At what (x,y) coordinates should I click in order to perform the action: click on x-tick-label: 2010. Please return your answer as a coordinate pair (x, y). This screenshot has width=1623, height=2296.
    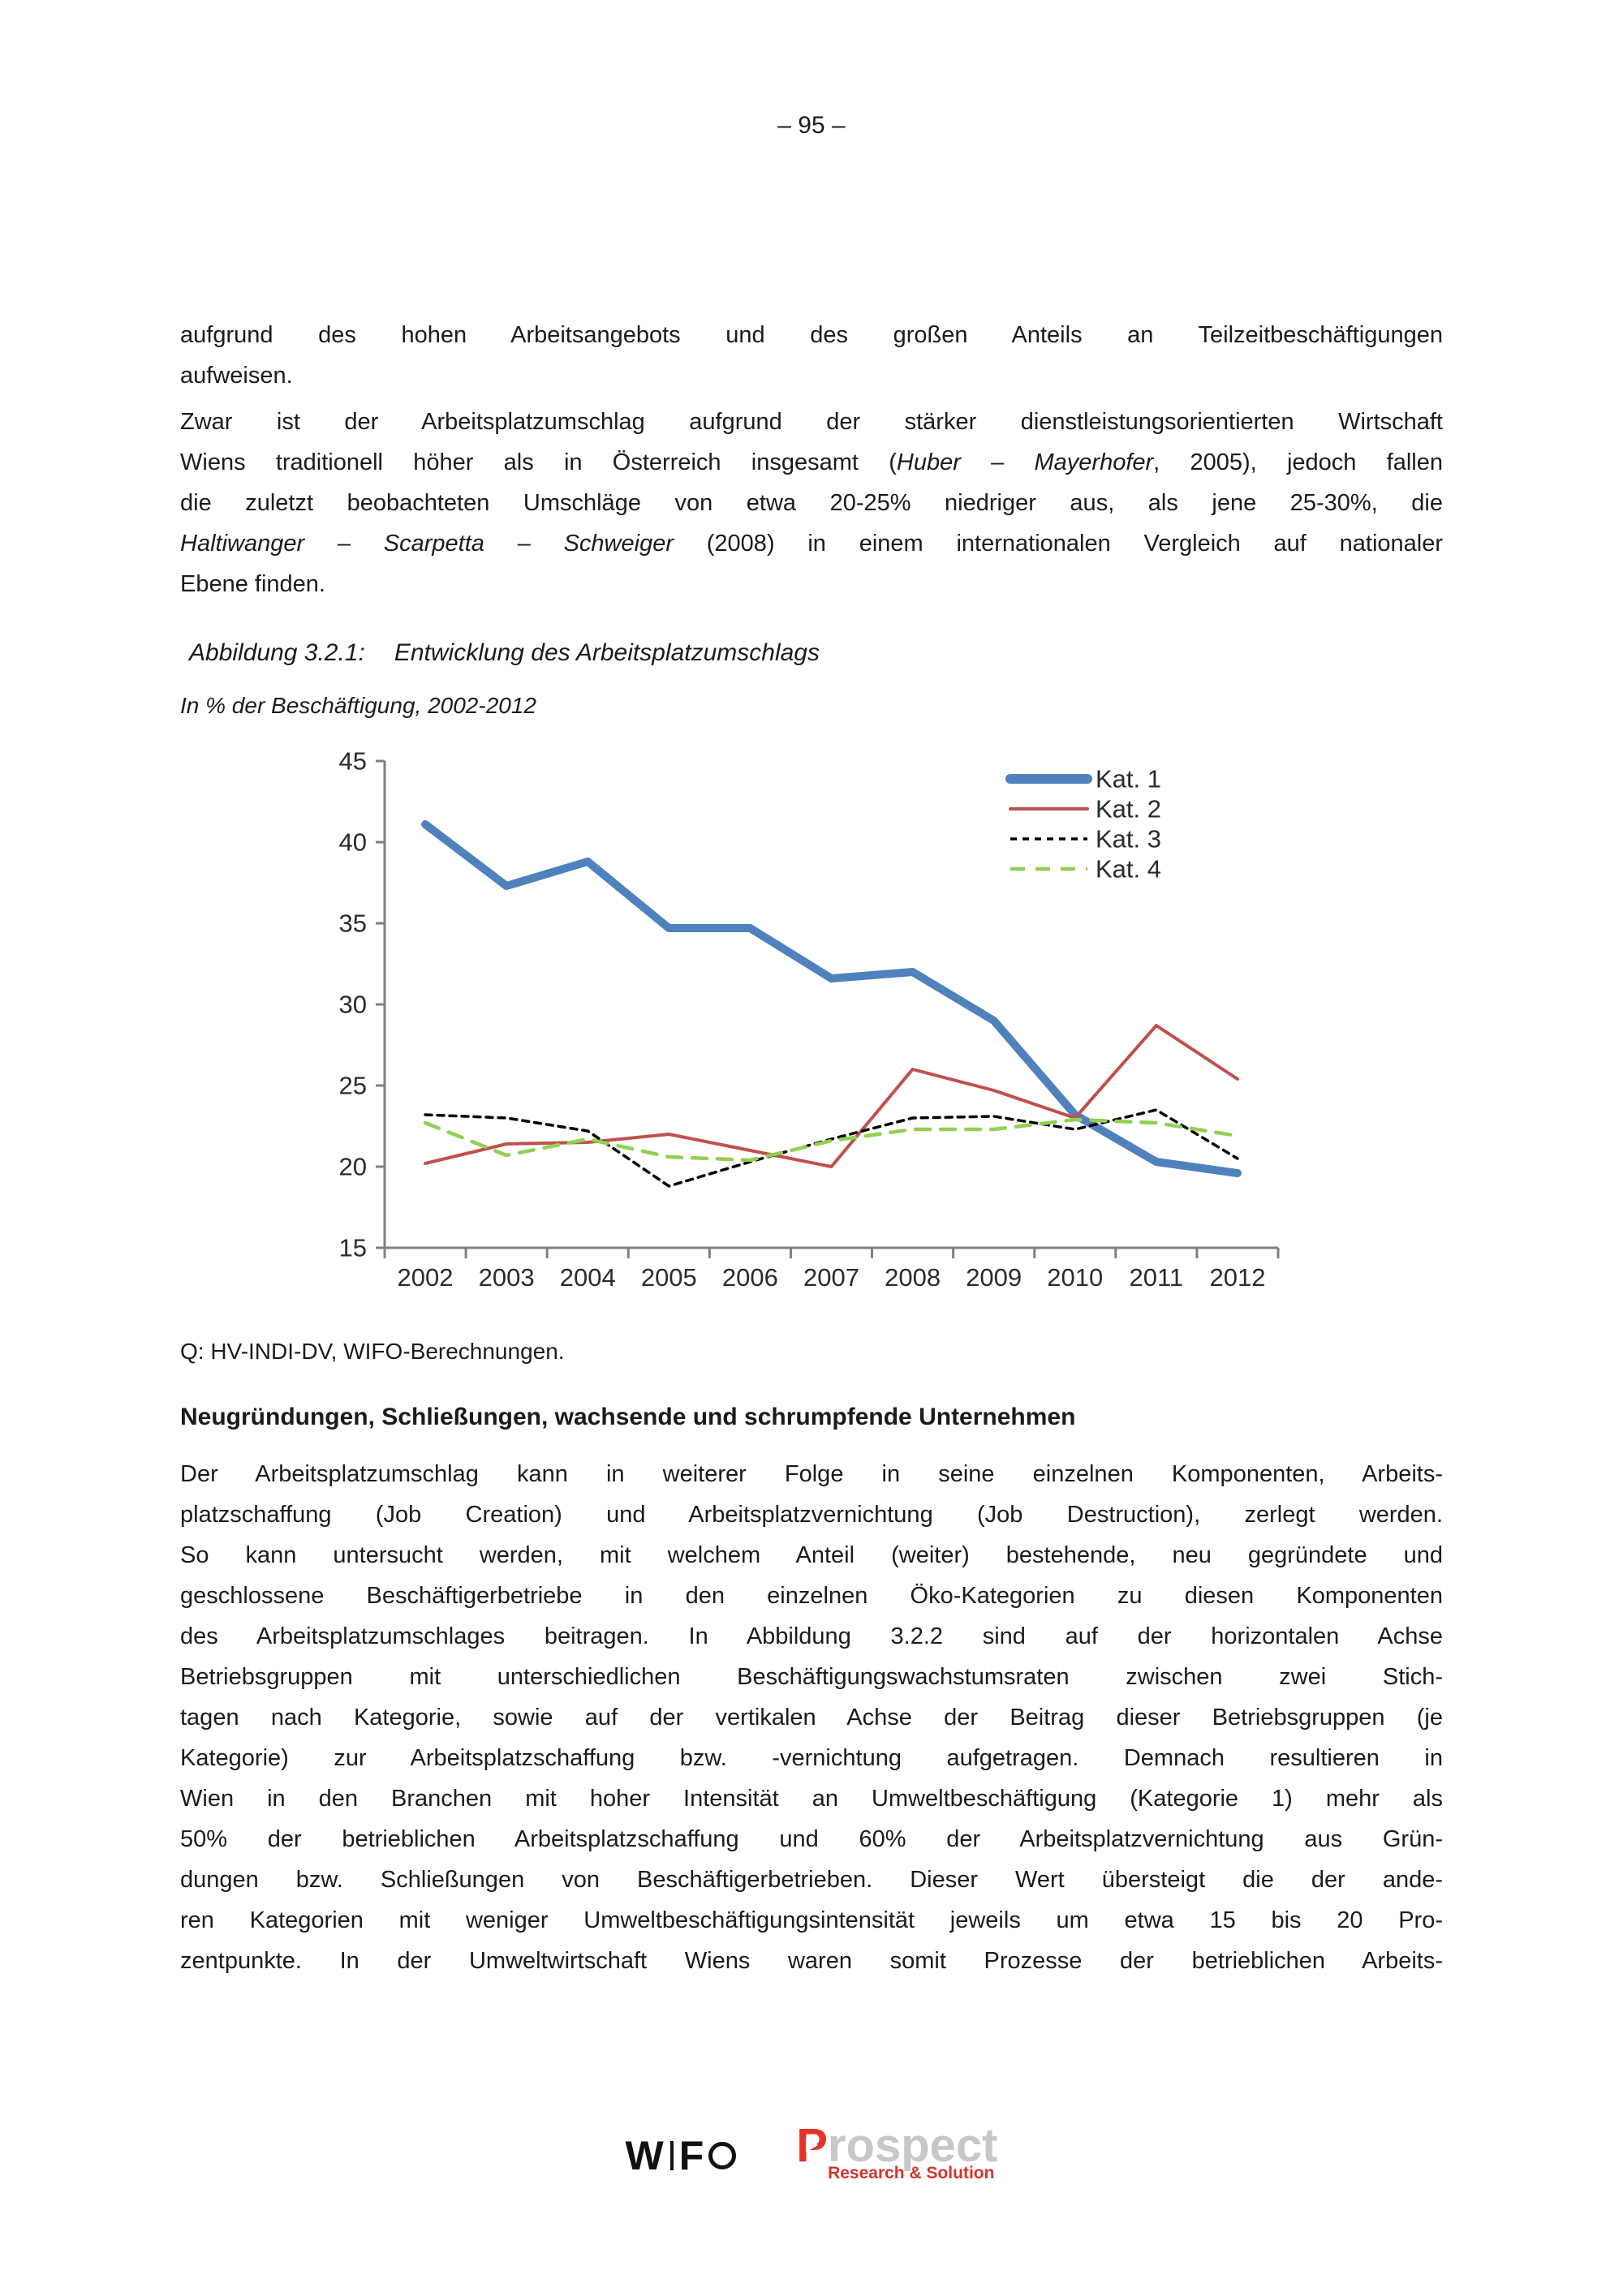
    Looking at the image, I should click on (1075, 1277).